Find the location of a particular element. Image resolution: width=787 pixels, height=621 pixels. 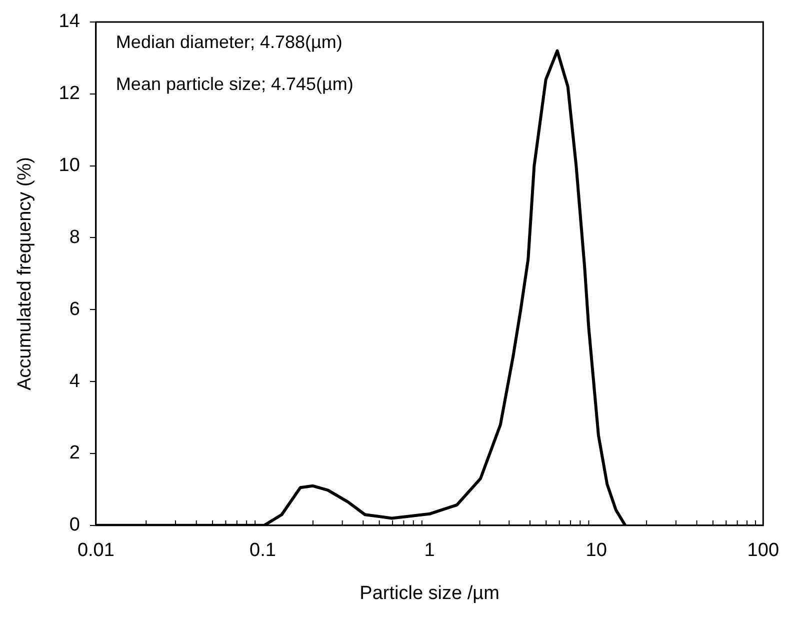

annotation: Median diameter; 4.788(µm) is located at coordinates (229, 42).